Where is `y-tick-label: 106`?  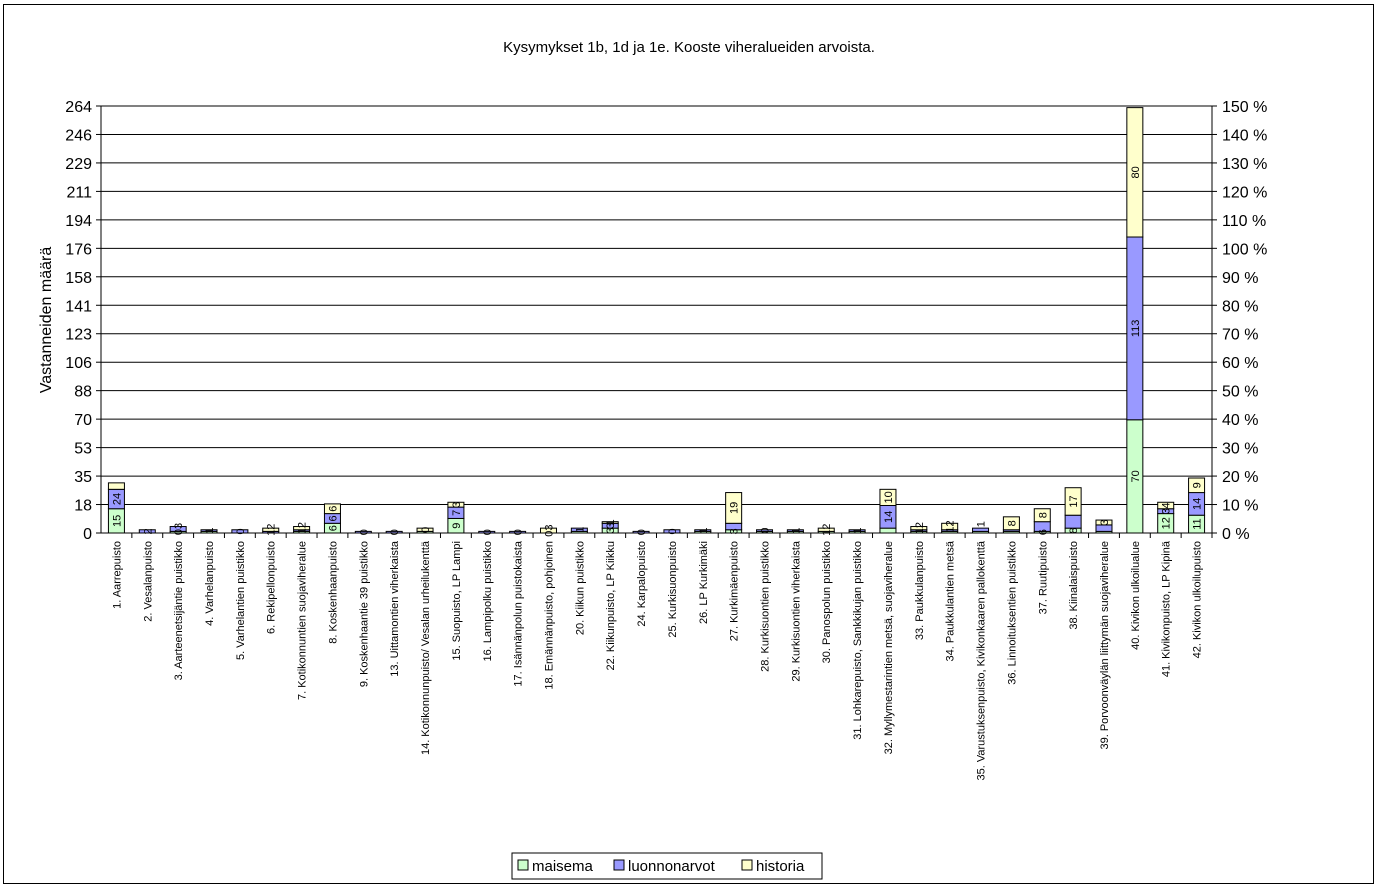 y-tick-label: 106 is located at coordinates (78, 363).